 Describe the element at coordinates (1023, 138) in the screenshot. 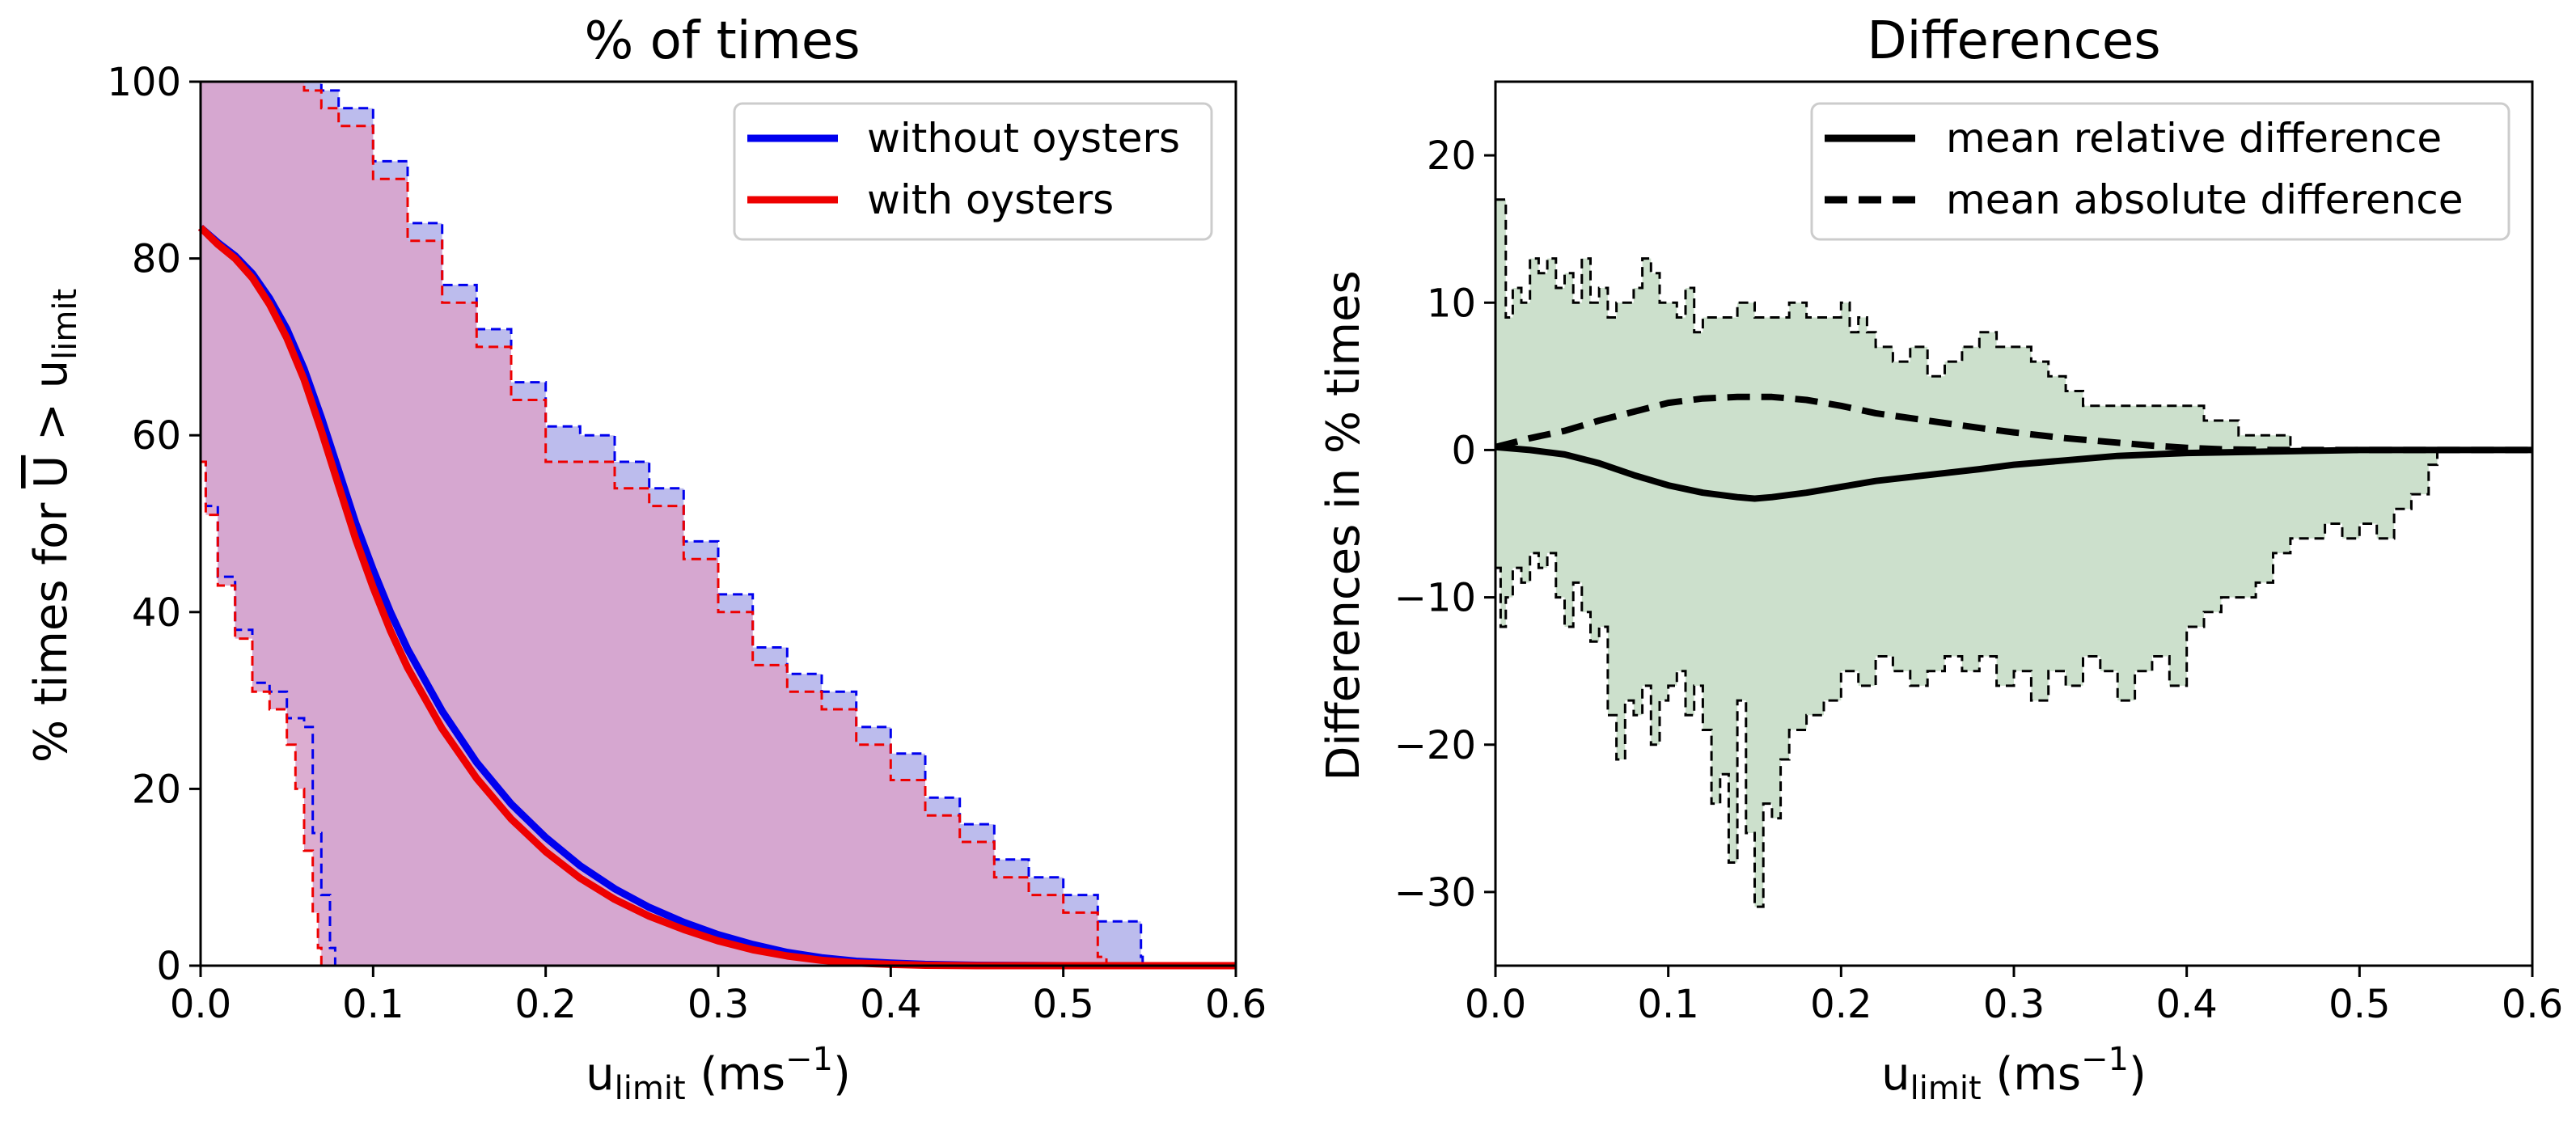

I see `legend-label-without-oysters: without oysters` at that location.